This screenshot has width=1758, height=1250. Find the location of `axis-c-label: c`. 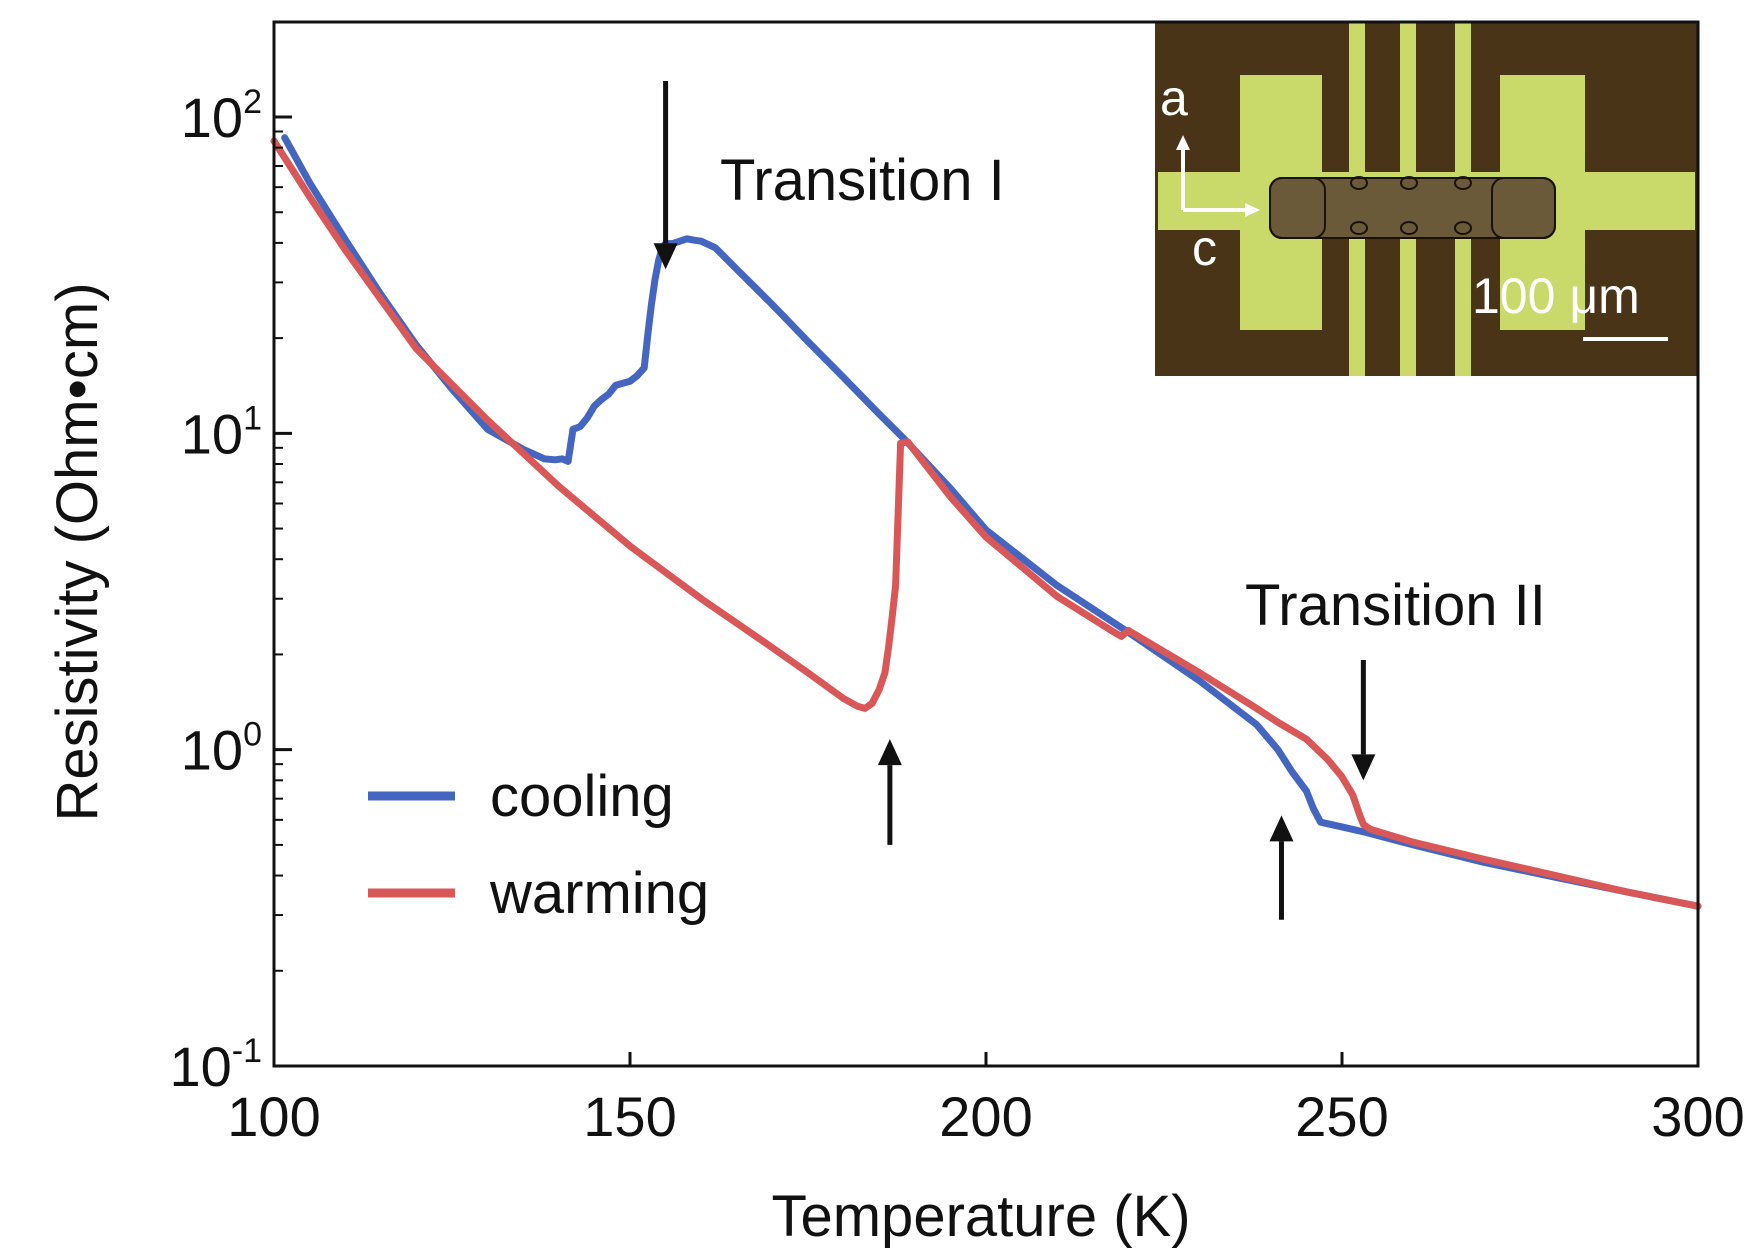

axis-c-label: c is located at coordinates (1204, 248).